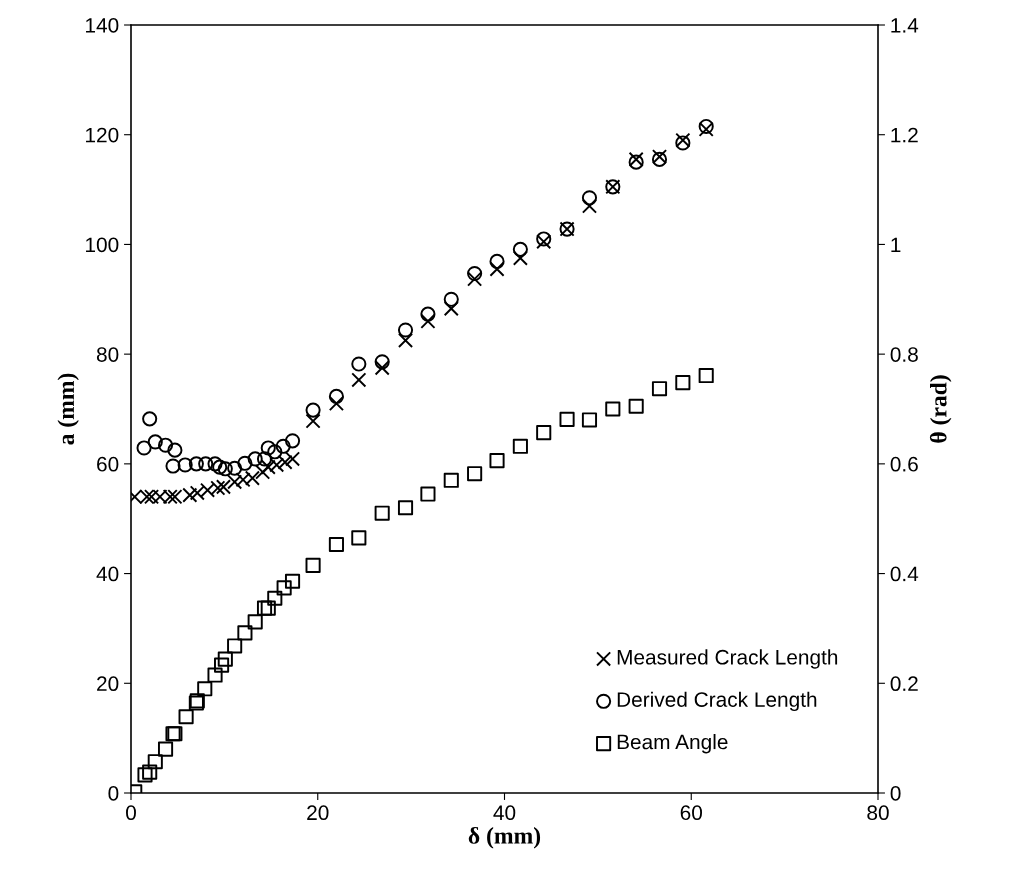 This screenshot has width=1029, height=894. I want to click on y-tick-label: 20, so click(108, 684).